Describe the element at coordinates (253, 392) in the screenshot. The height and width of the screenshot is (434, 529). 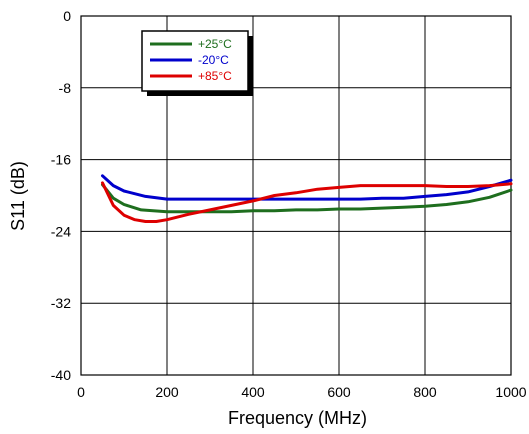
I see `x-tick-label: 400` at that location.